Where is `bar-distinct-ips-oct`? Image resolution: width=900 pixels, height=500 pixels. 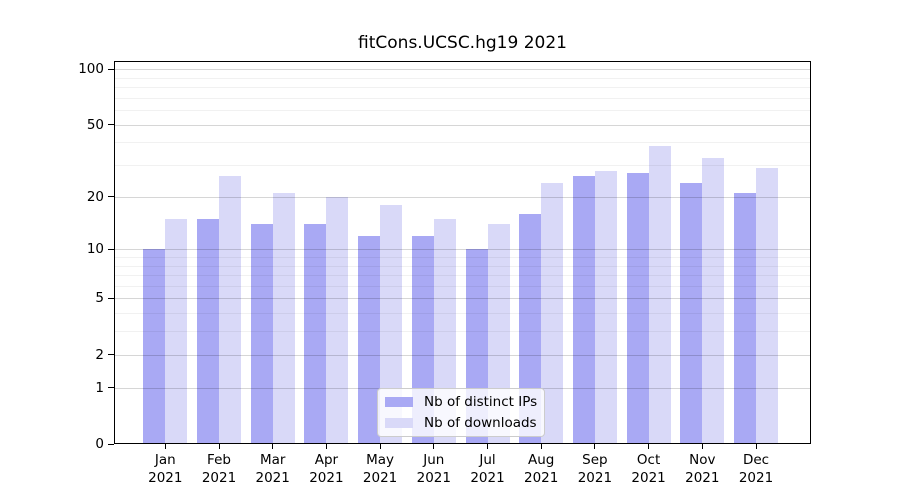
bar-distinct-ips-oct is located at coordinates (637, 308).